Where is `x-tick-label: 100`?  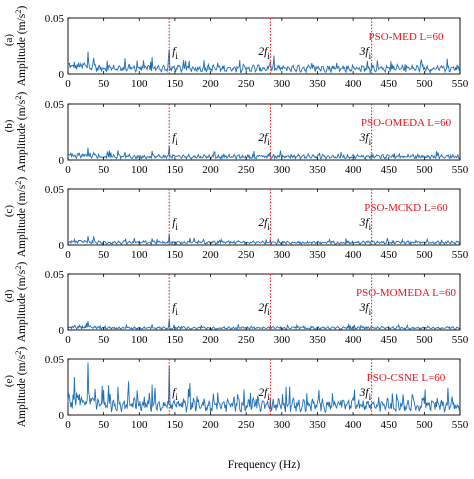 x-tick-label: 100 is located at coordinates (139, 255).